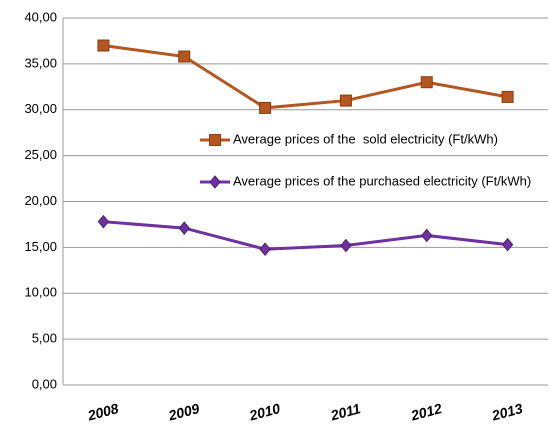  Describe the element at coordinates (102, 412) in the screenshot. I see `x-tick-label: 2008` at that location.